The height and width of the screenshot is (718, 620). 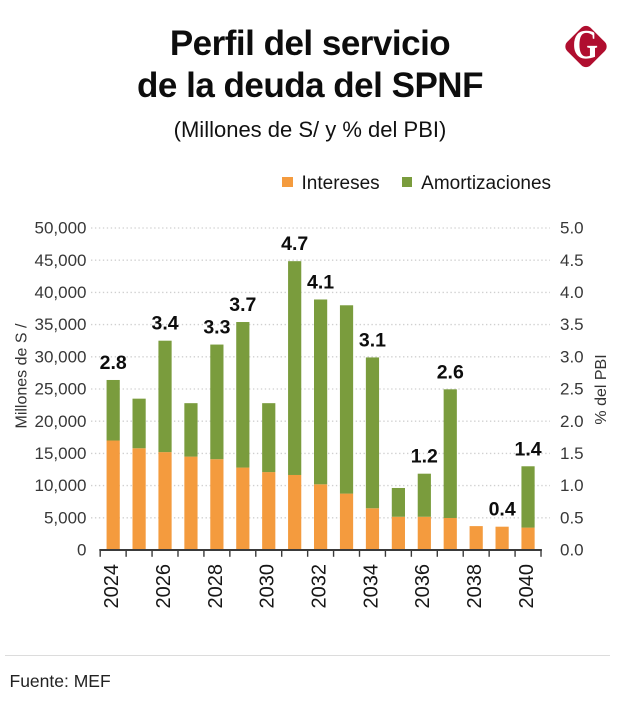 I want to click on svg-text: 20,000, so click(x=61, y=421).